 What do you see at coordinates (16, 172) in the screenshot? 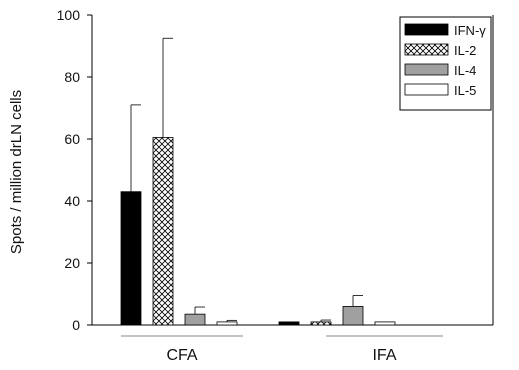
I see `y-axis-title: Spots / million drLN cells` at bounding box center [16, 172].